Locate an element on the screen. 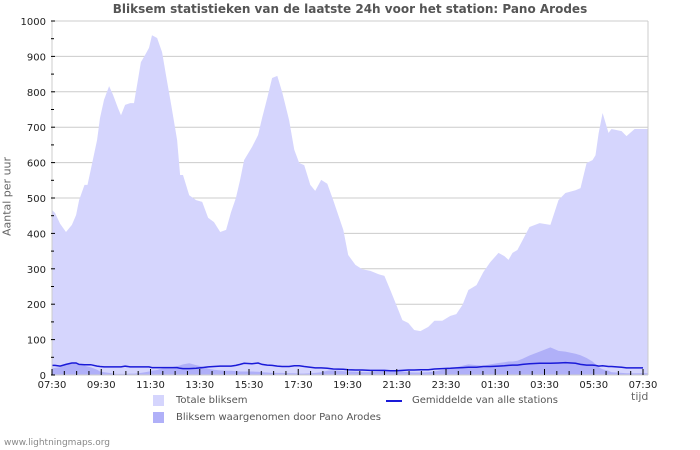  svg-text: 09:30 is located at coordinates (101, 385).